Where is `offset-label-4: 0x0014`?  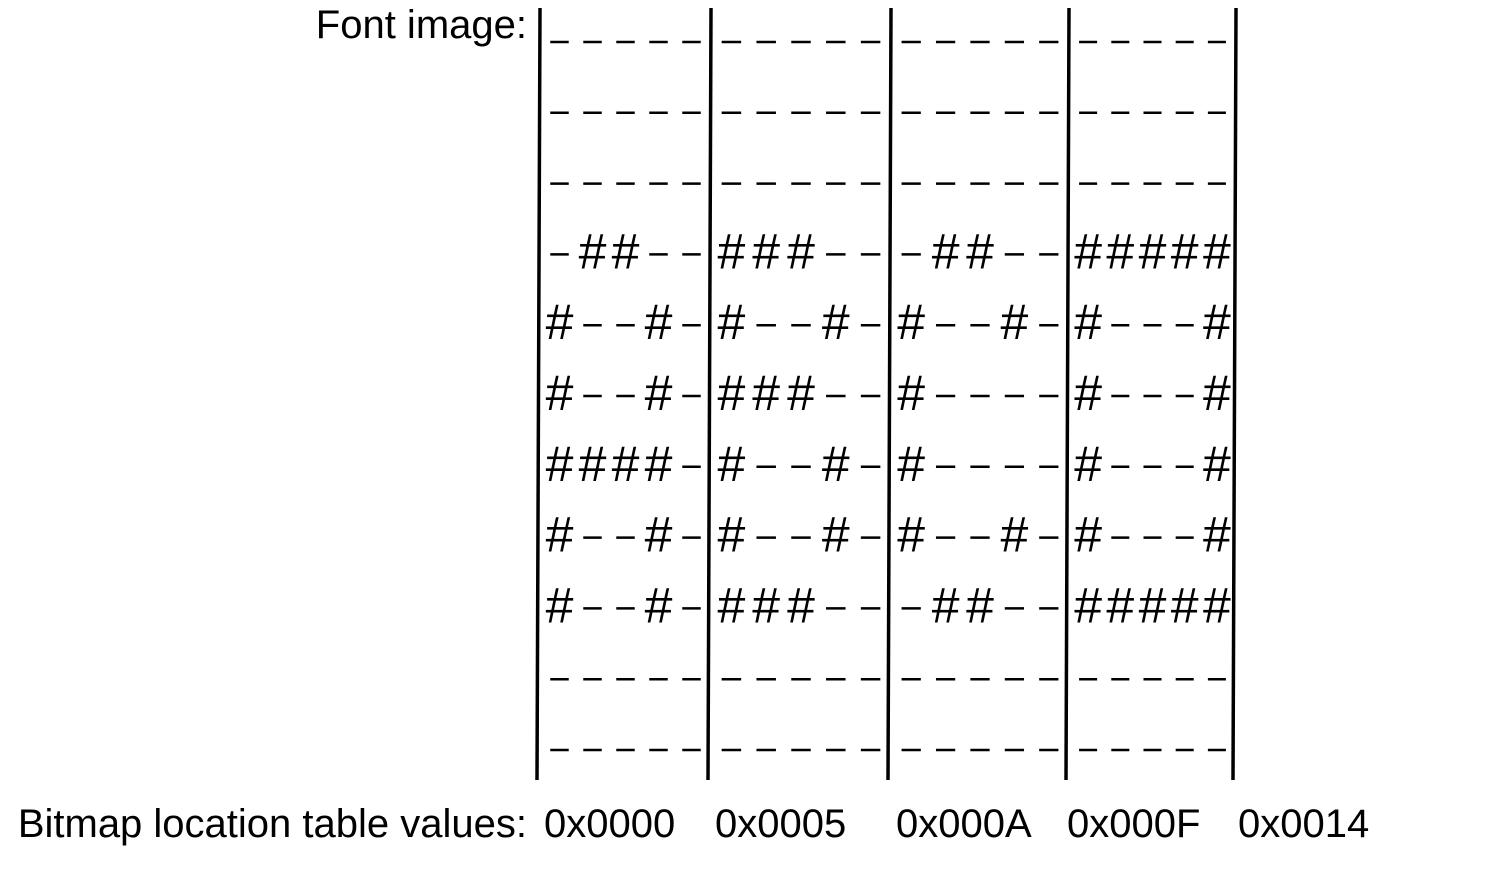 offset-label-4: 0x0014 is located at coordinates (1303, 824).